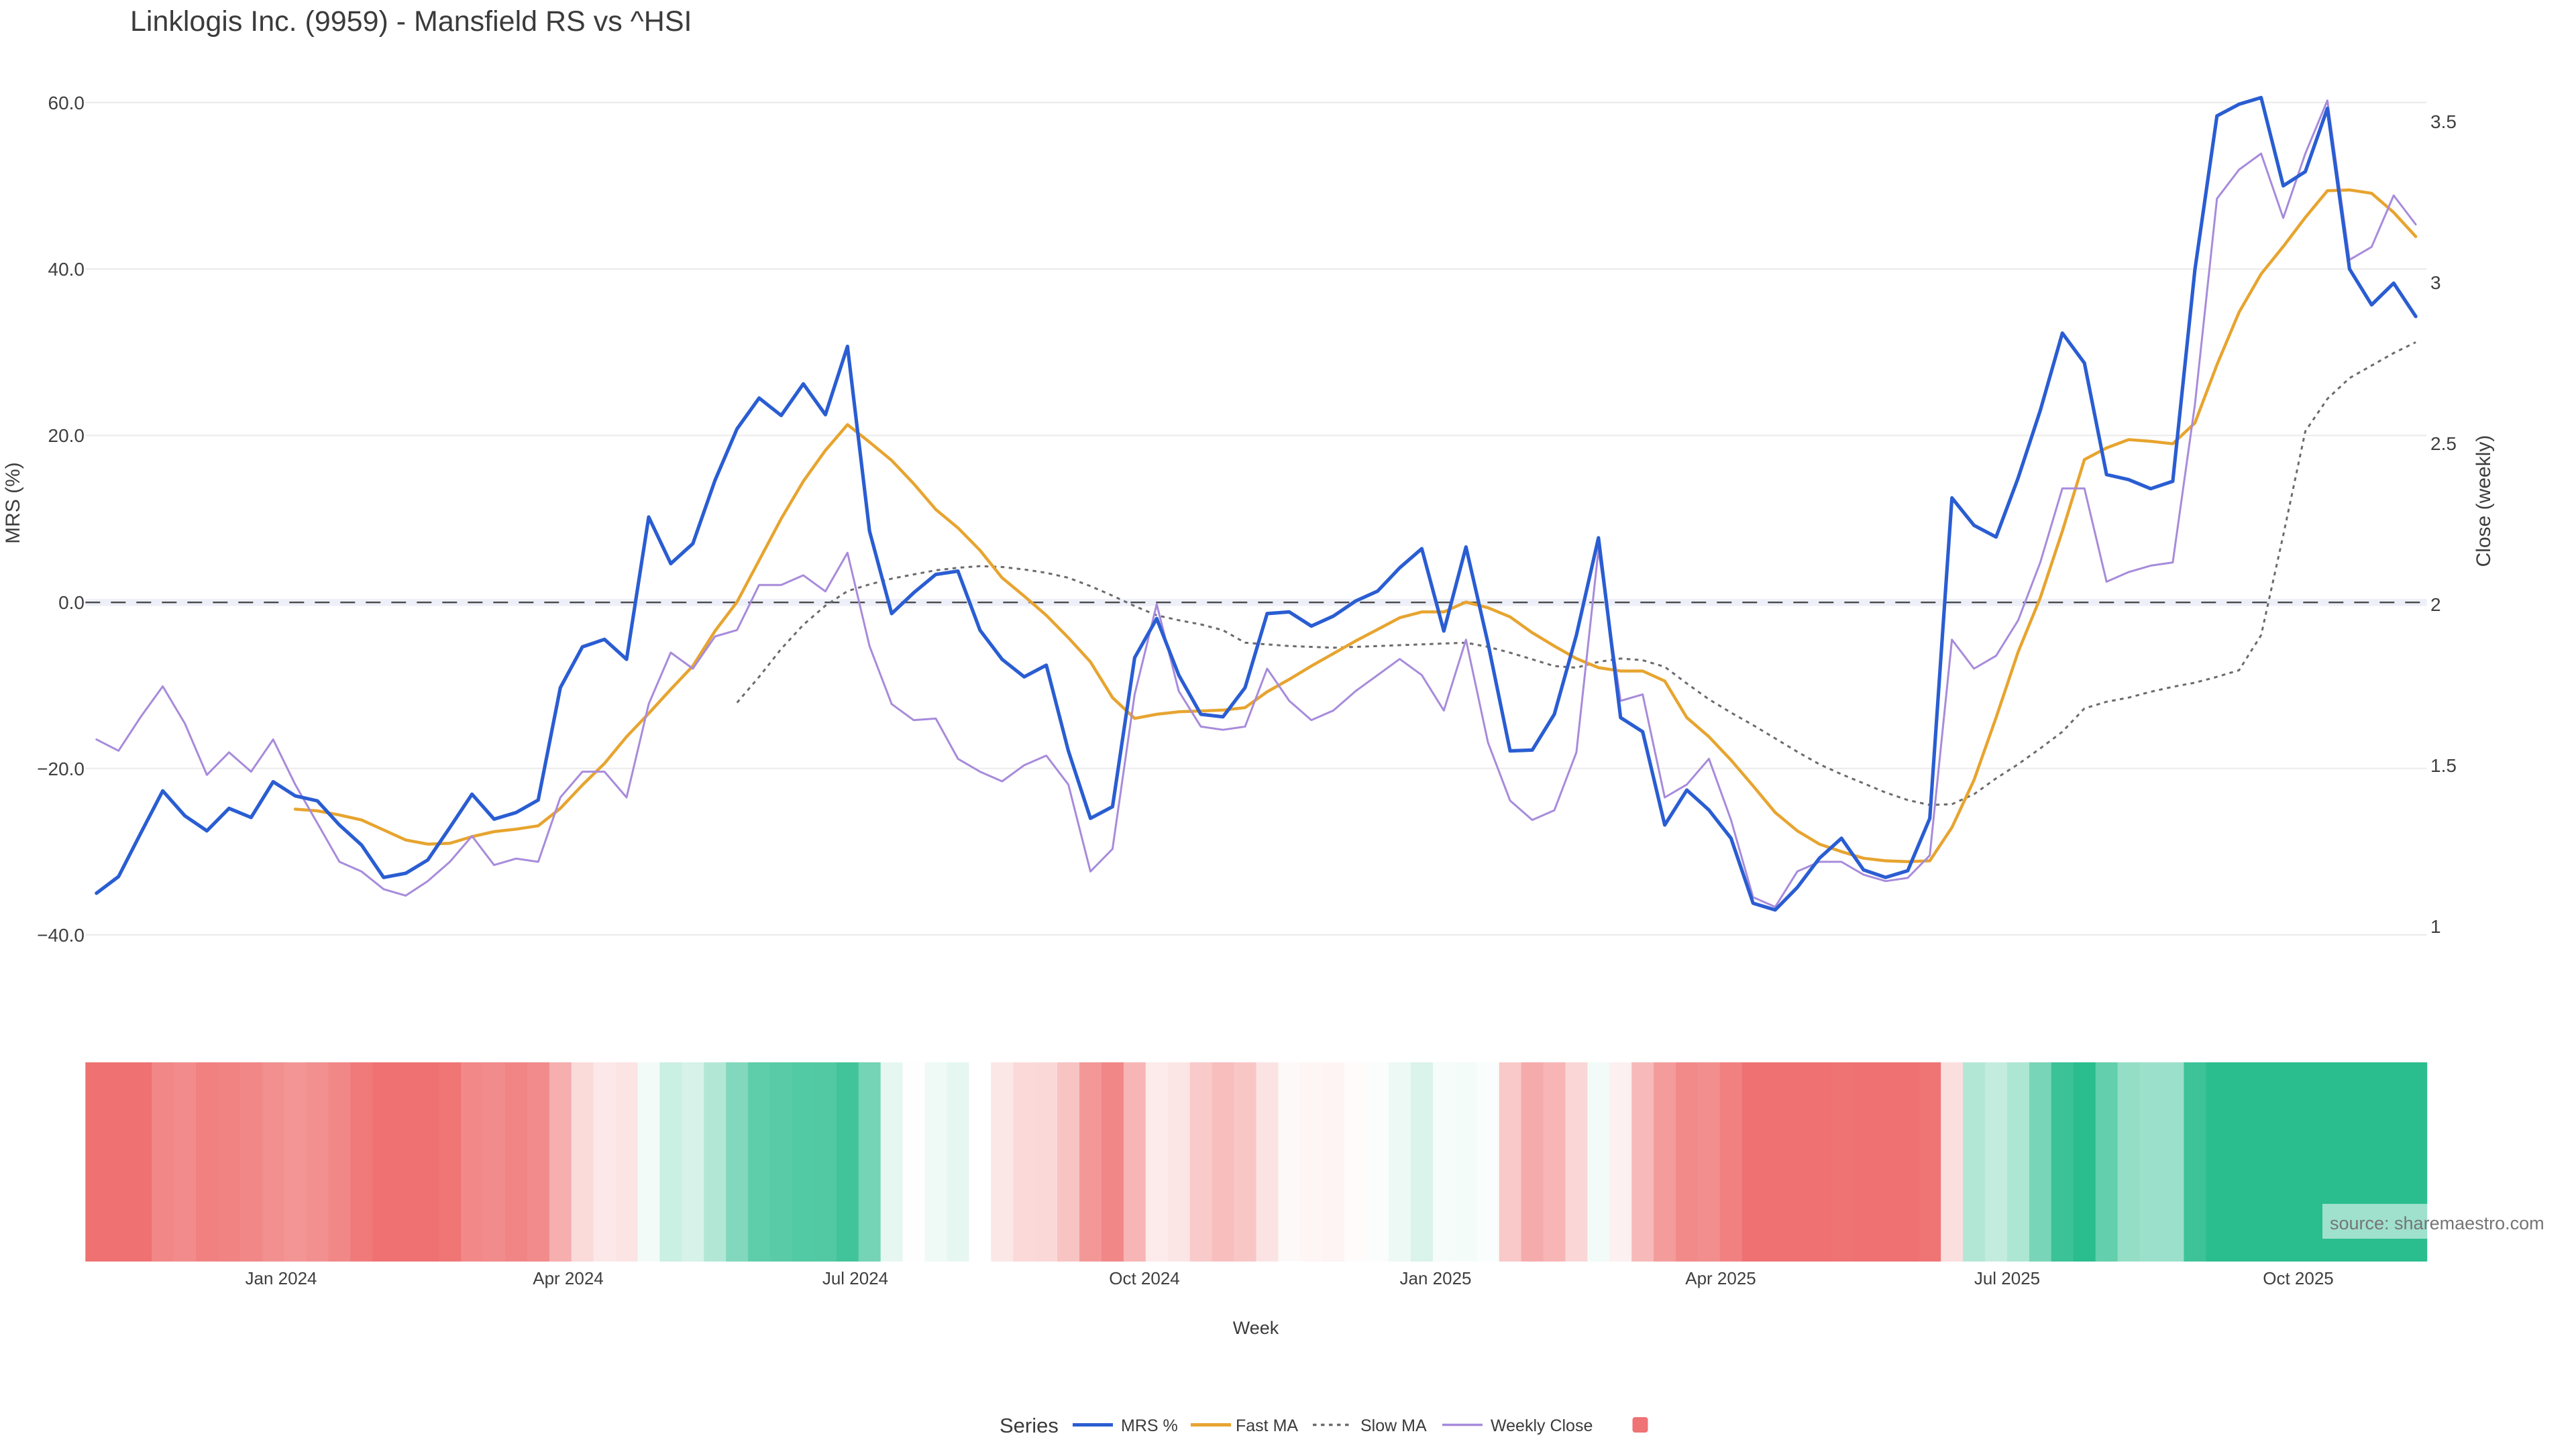  Describe the element at coordinates (71, 602) in the screenshot. I see `svg-text: 0.0` at that location.